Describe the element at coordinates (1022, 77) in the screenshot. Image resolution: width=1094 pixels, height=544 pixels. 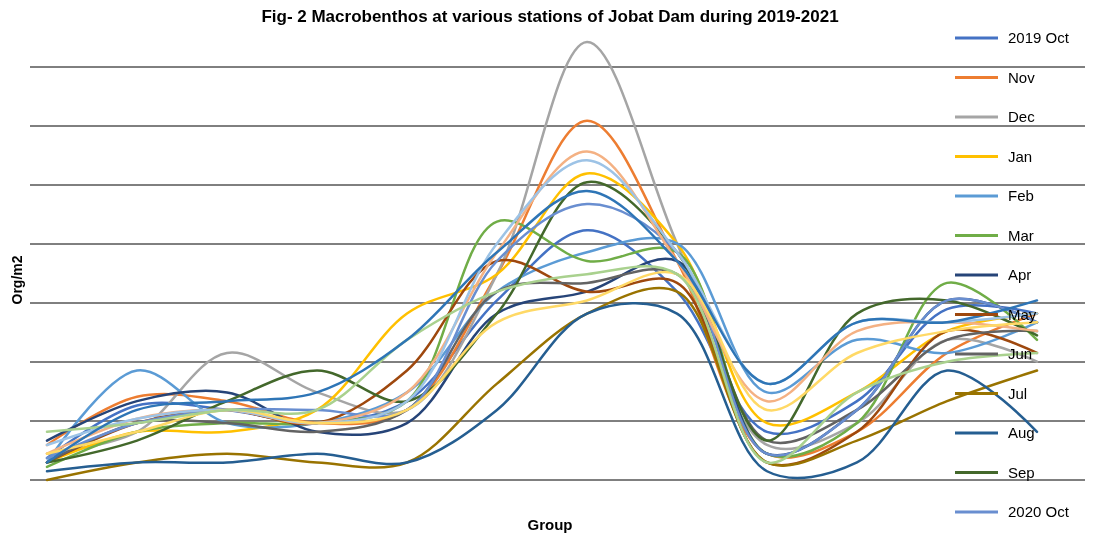
I see `legend-label: Nov` at that location.